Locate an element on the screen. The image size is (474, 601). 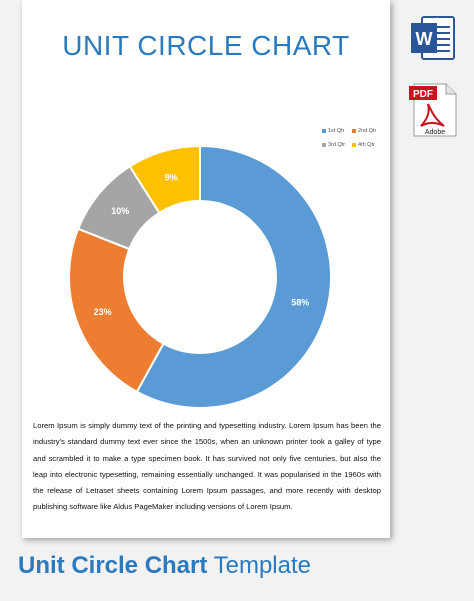
legend-label: 2nd Qtr is located at coordinates (367, 131).